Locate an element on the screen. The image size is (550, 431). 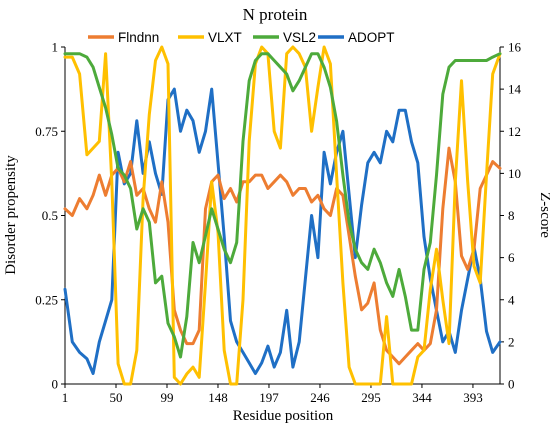
y-tick-label: 0.25 is located at coordinates (46, 299).